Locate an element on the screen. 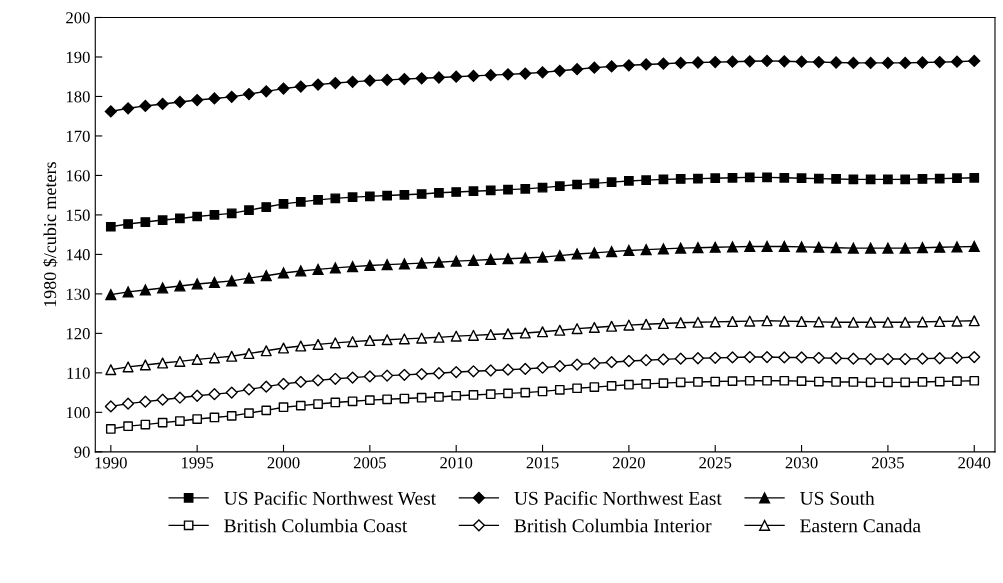  x-tick-label: 2020 is located at coordinates (628, 463).